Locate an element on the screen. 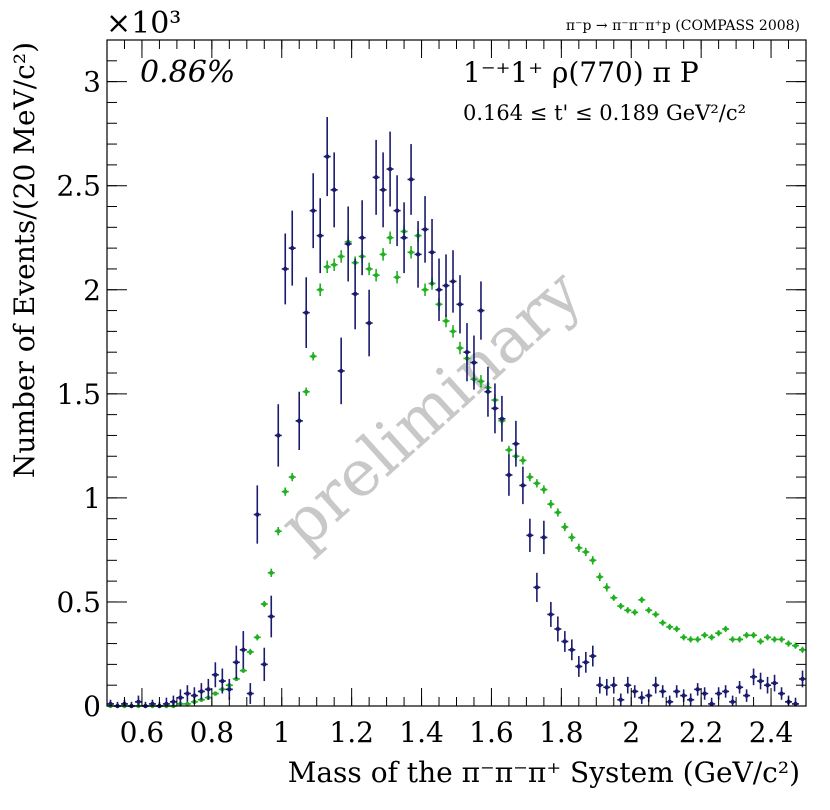 This screenshot has width=830, height=810. x-tick-label: 2.4 is located at coordinates (771, 732).